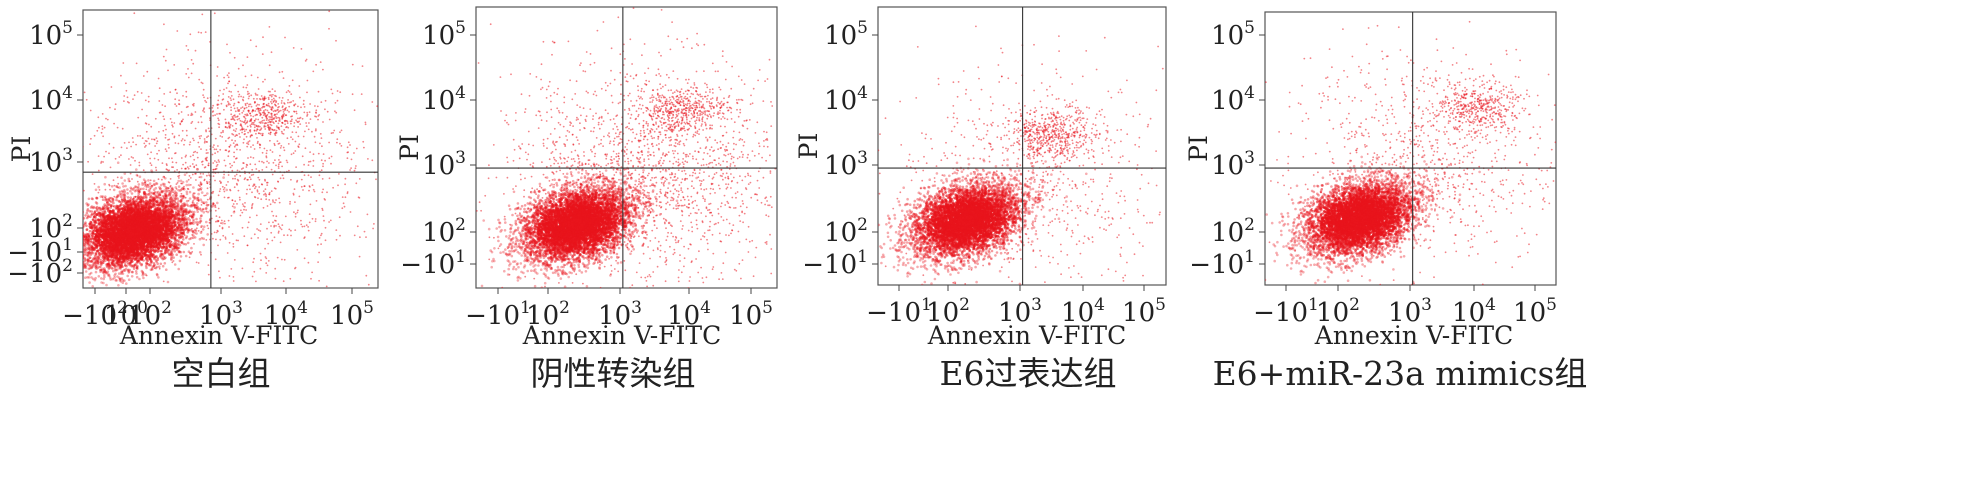 The width and height of the screenshot is (1975, 489). I want to click on x-tick-label: −102, so click(95, 314).